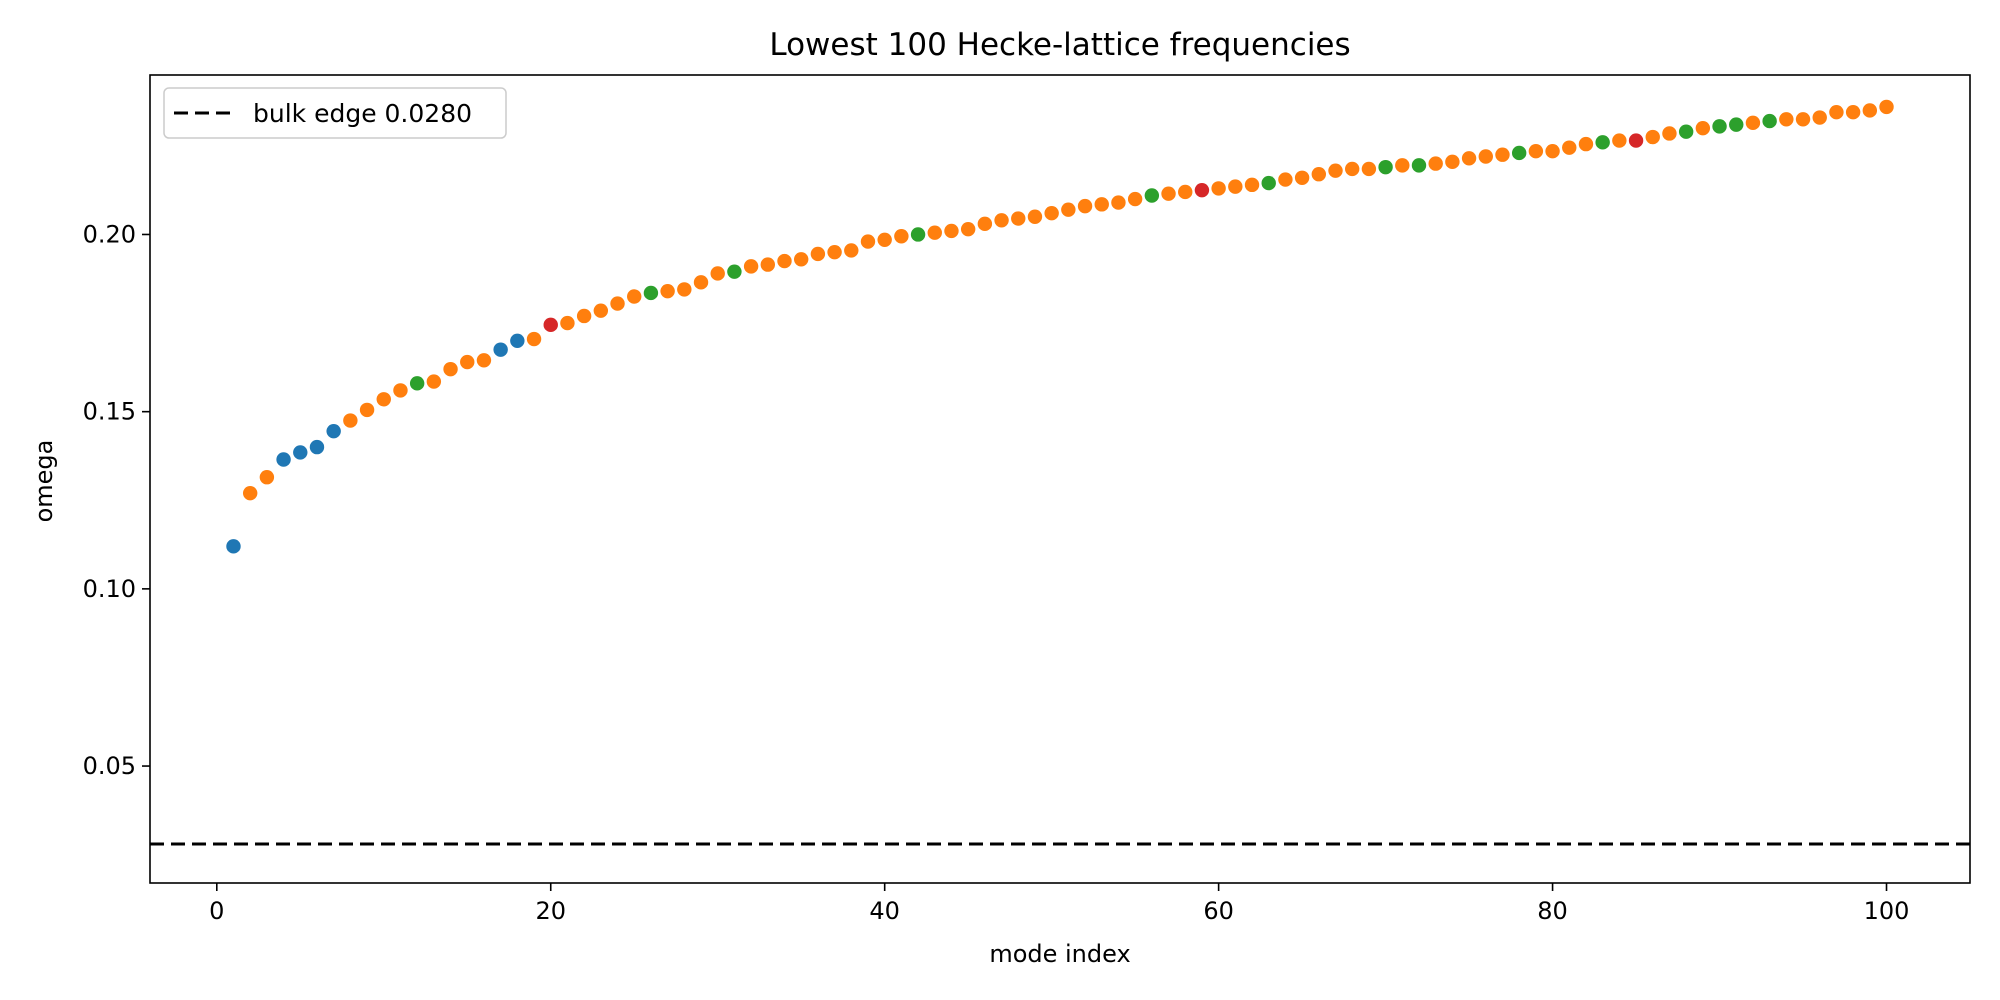 This screenshot has height=1000, width=2000. I want to click on x-tick-label: 100, so click(1887, 911).